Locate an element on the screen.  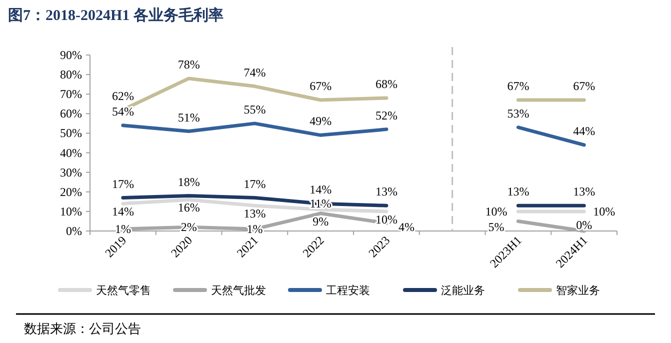
data-label: 16% is located at coordinates (189, 207).